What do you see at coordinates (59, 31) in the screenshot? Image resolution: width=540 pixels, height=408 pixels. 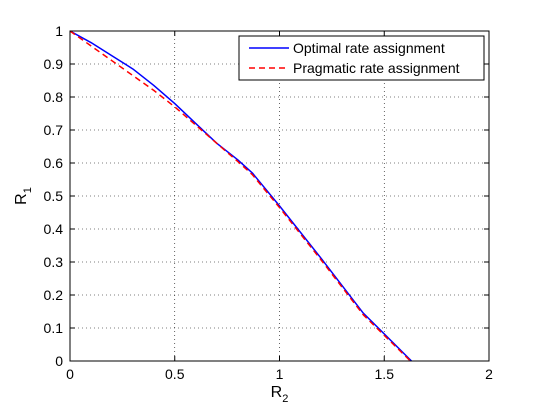 I see `y-tick-label: 1` at bounding box center [59, 31].